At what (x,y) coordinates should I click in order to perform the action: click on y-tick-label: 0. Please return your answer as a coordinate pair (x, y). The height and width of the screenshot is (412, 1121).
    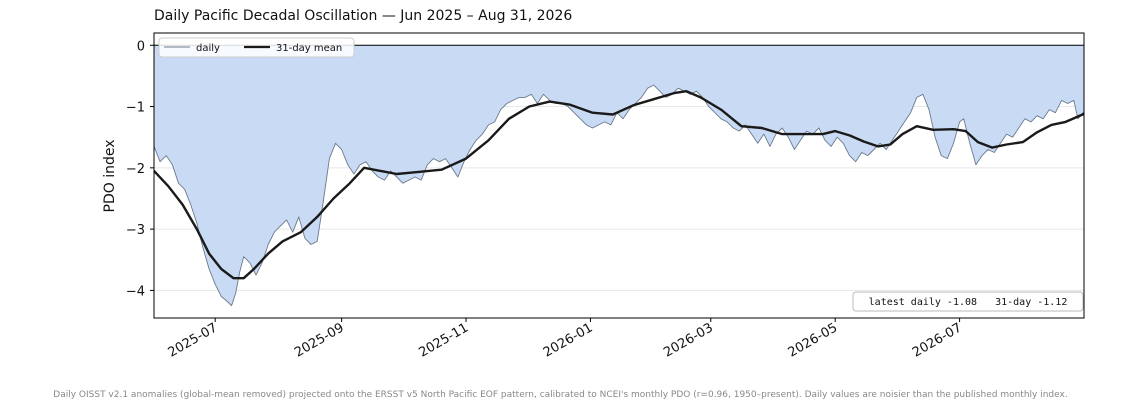
    Looking at the image, I should click on (141, 46).